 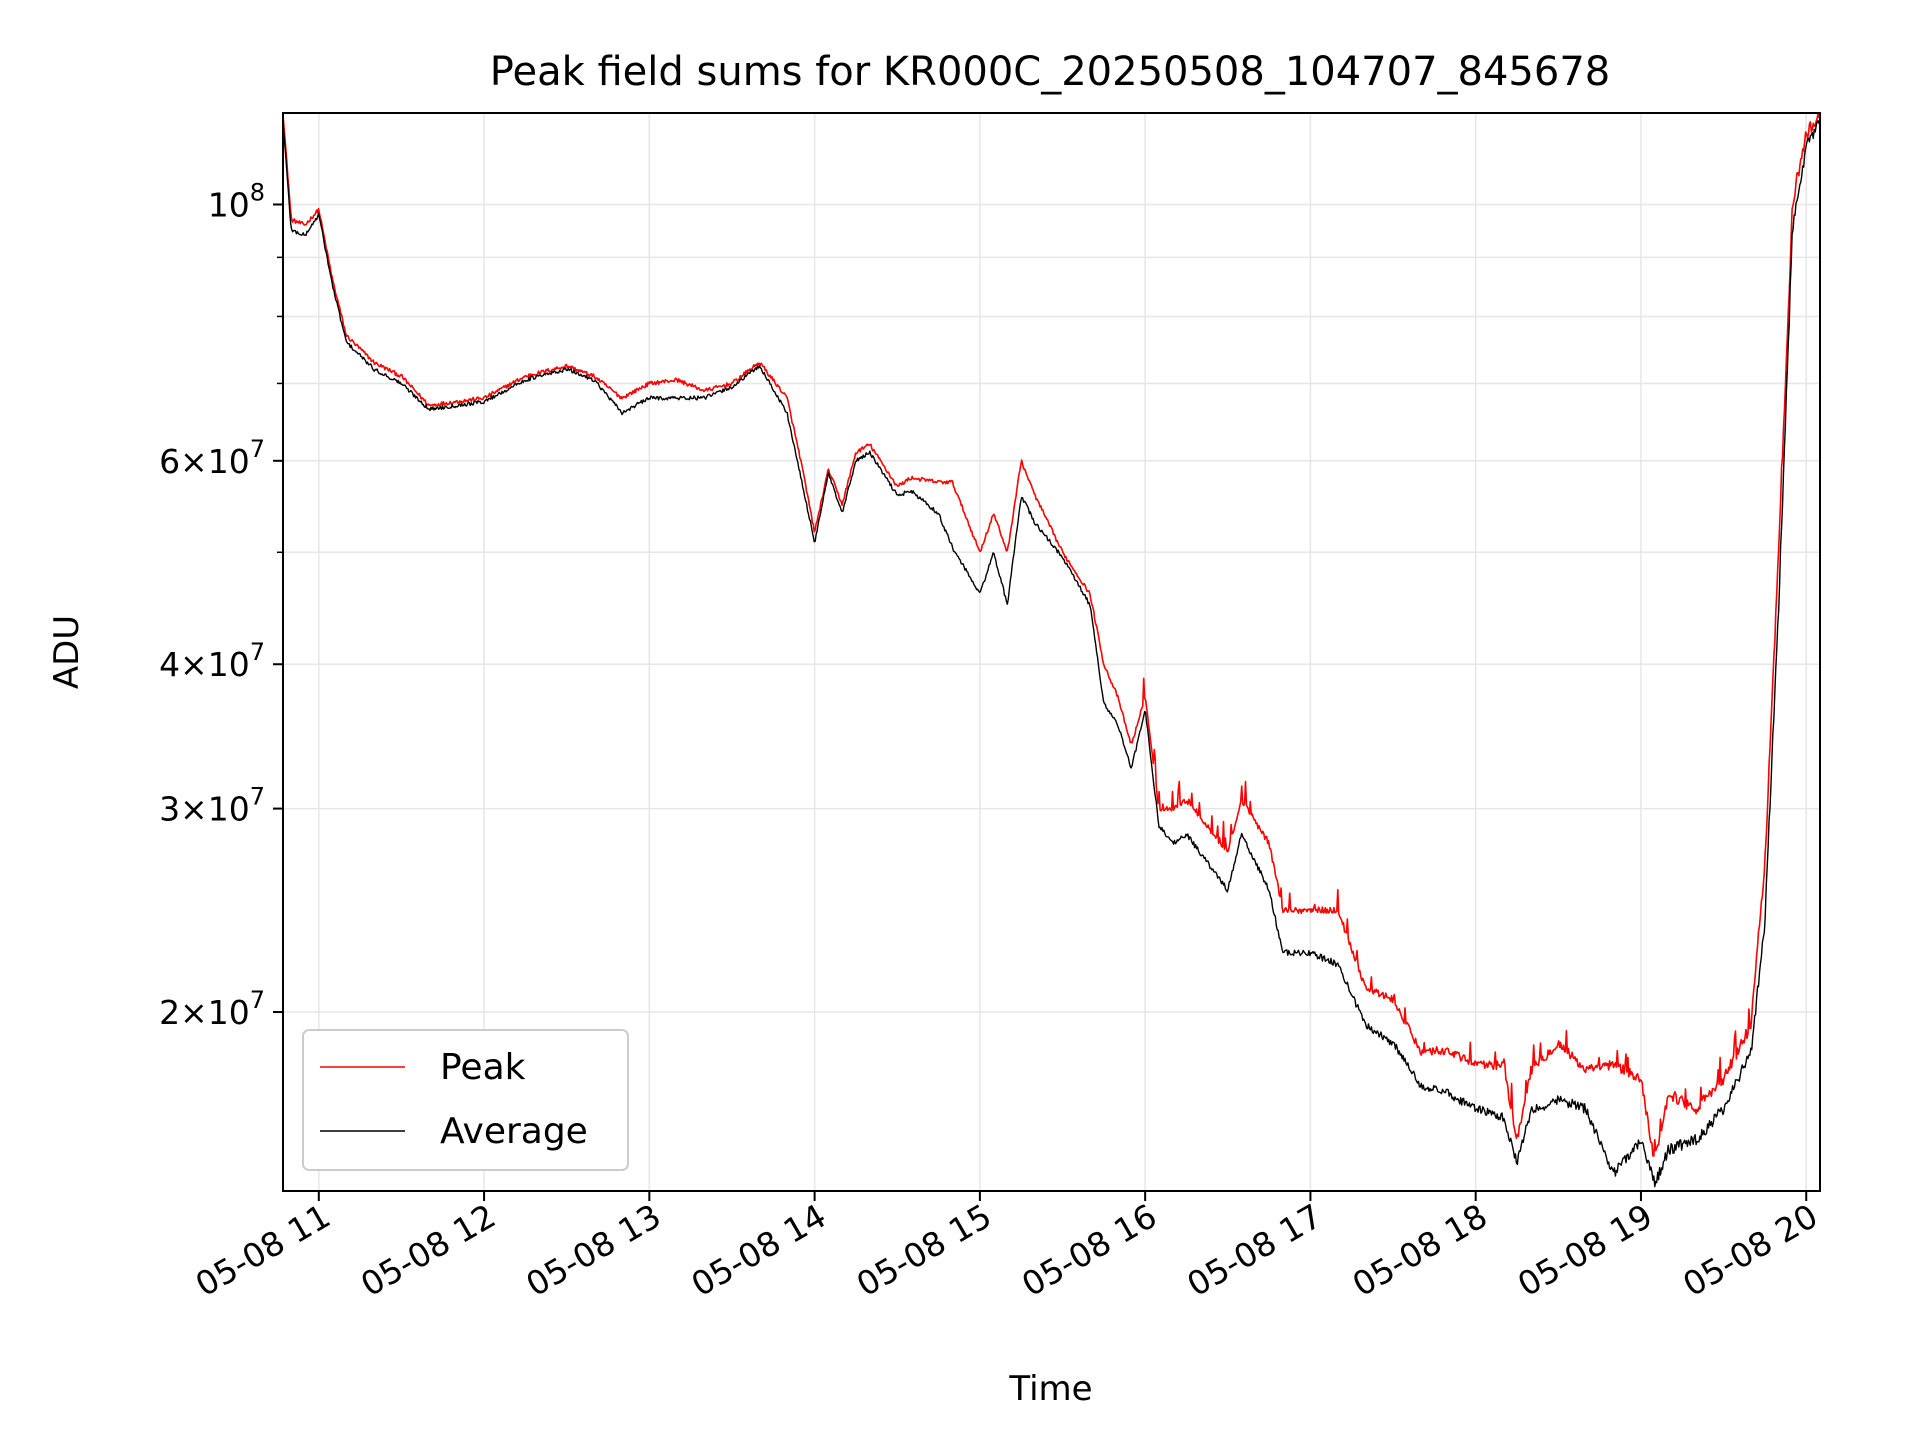 I want to click on legend-box, so click(x=465, y=1100).